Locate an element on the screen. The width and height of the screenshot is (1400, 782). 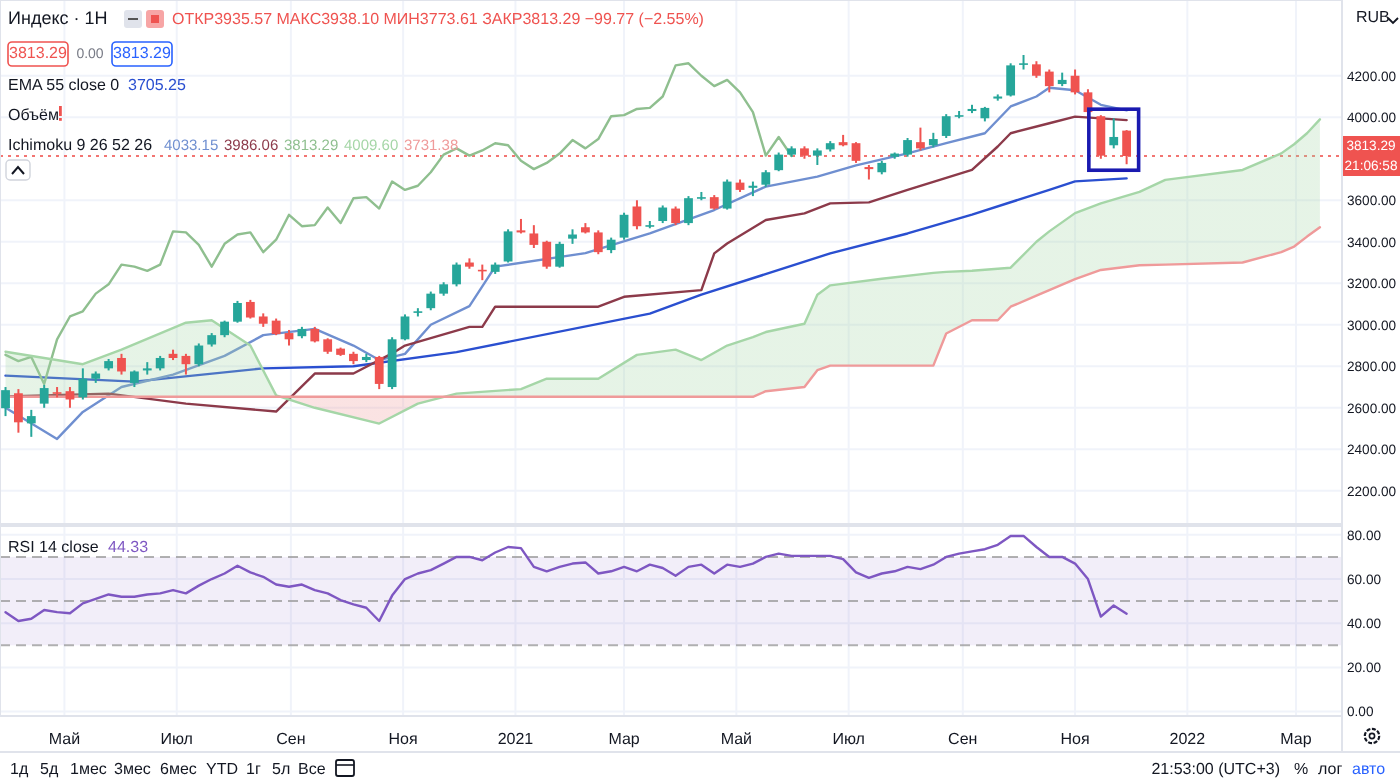
text: лог is located at coordinates (1330, 769).